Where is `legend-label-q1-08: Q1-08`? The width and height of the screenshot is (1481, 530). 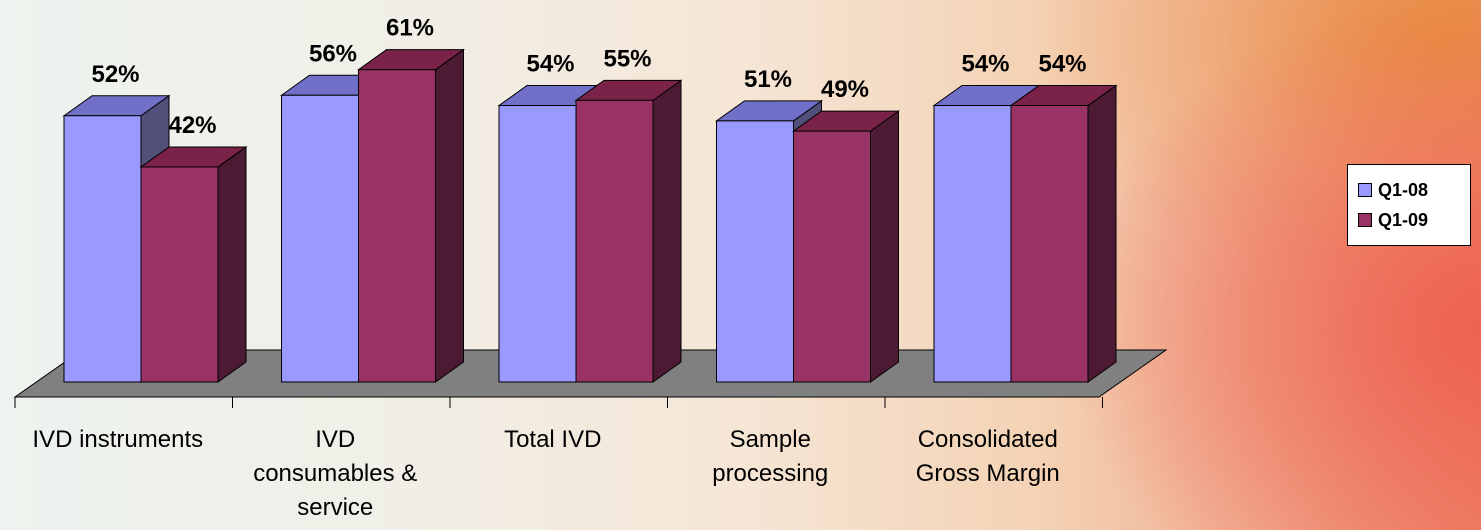
legend-label-q1-08: Q1-08 is located at coordinates (1403, 189).